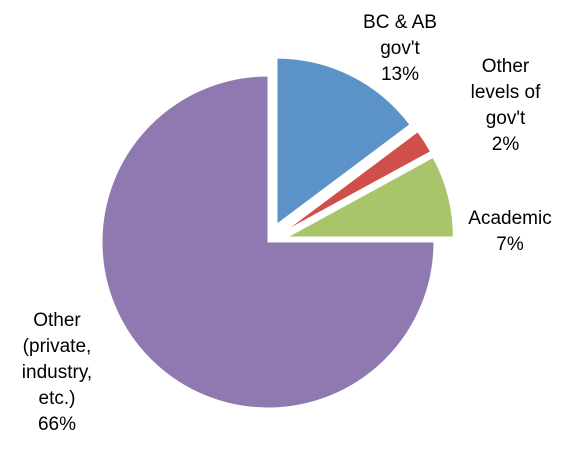 This screenshot has width=566, height=464. I want to click on slice-label: Other levels of gov't 2%, so click(505, 106).